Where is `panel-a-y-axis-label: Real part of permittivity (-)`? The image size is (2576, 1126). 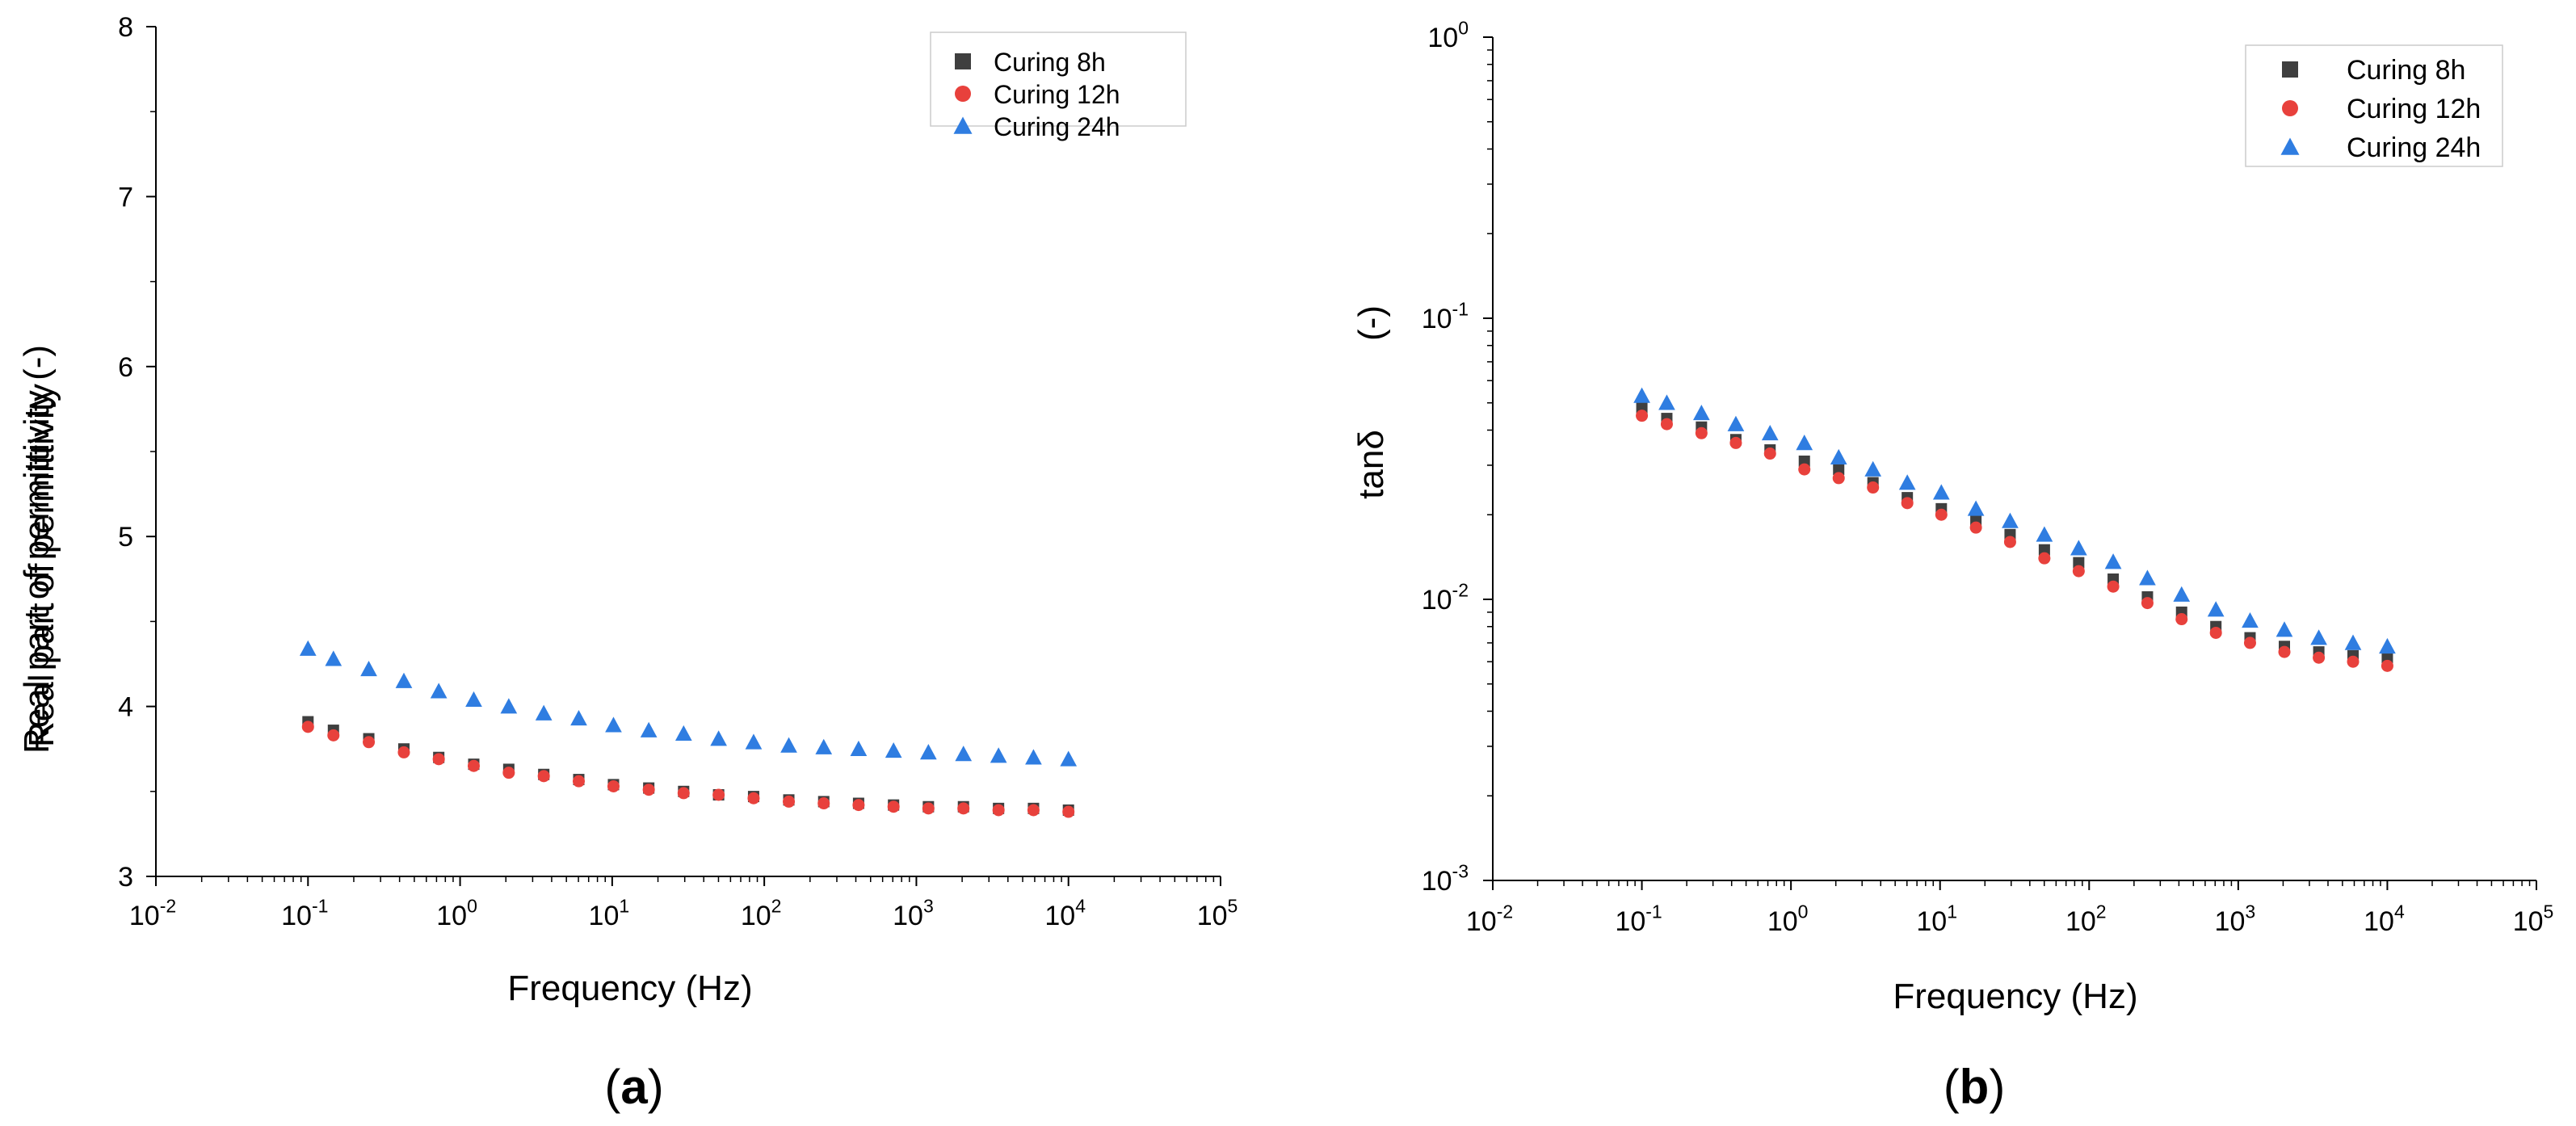
panel-a-y-axis-label: Real part of permittivity (-) is located at coordinates (37, 549).